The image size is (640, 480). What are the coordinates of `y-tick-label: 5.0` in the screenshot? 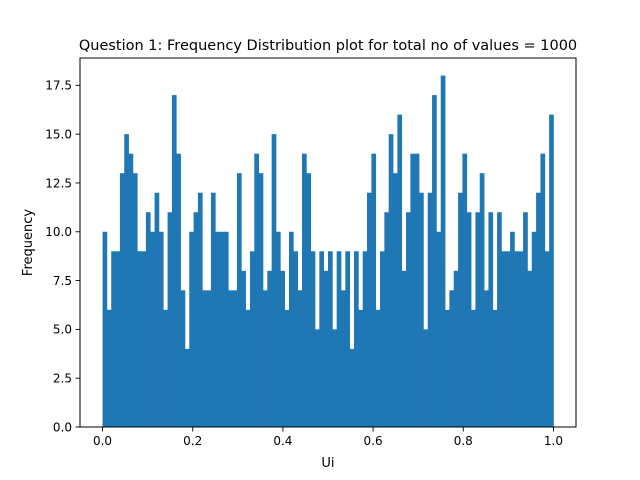 It's located at (62, 330).